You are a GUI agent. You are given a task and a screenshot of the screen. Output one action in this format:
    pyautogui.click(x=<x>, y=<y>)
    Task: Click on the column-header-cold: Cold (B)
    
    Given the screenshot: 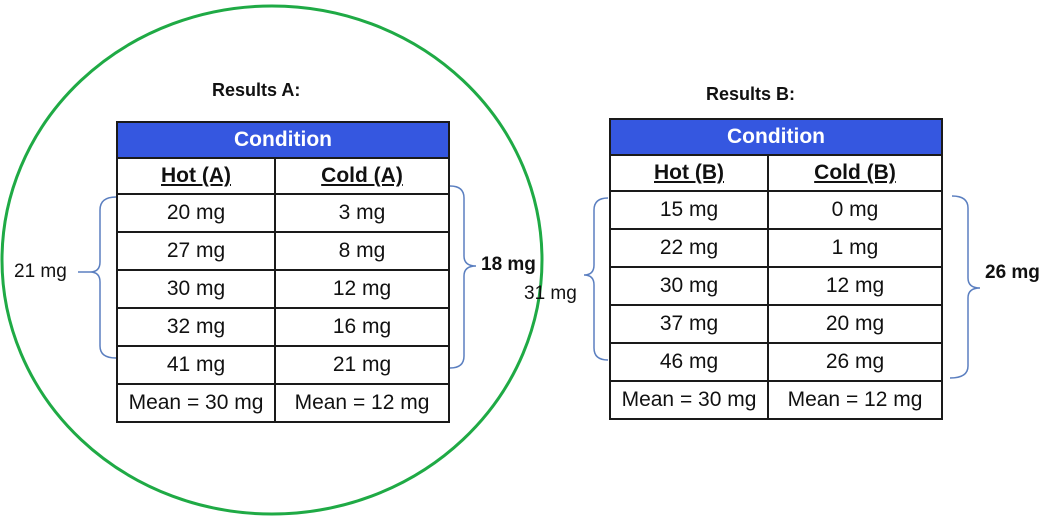 What is the action you would take?
    pyautogui.click(x=855, y=173)
    